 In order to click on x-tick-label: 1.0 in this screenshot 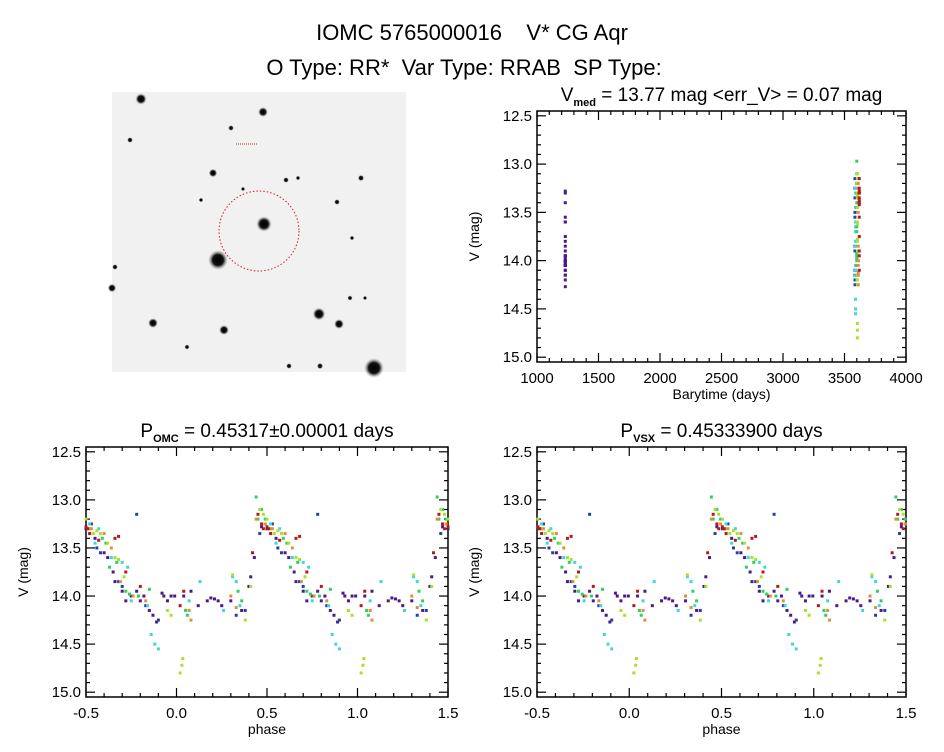, I will do `click(357, 713)`.